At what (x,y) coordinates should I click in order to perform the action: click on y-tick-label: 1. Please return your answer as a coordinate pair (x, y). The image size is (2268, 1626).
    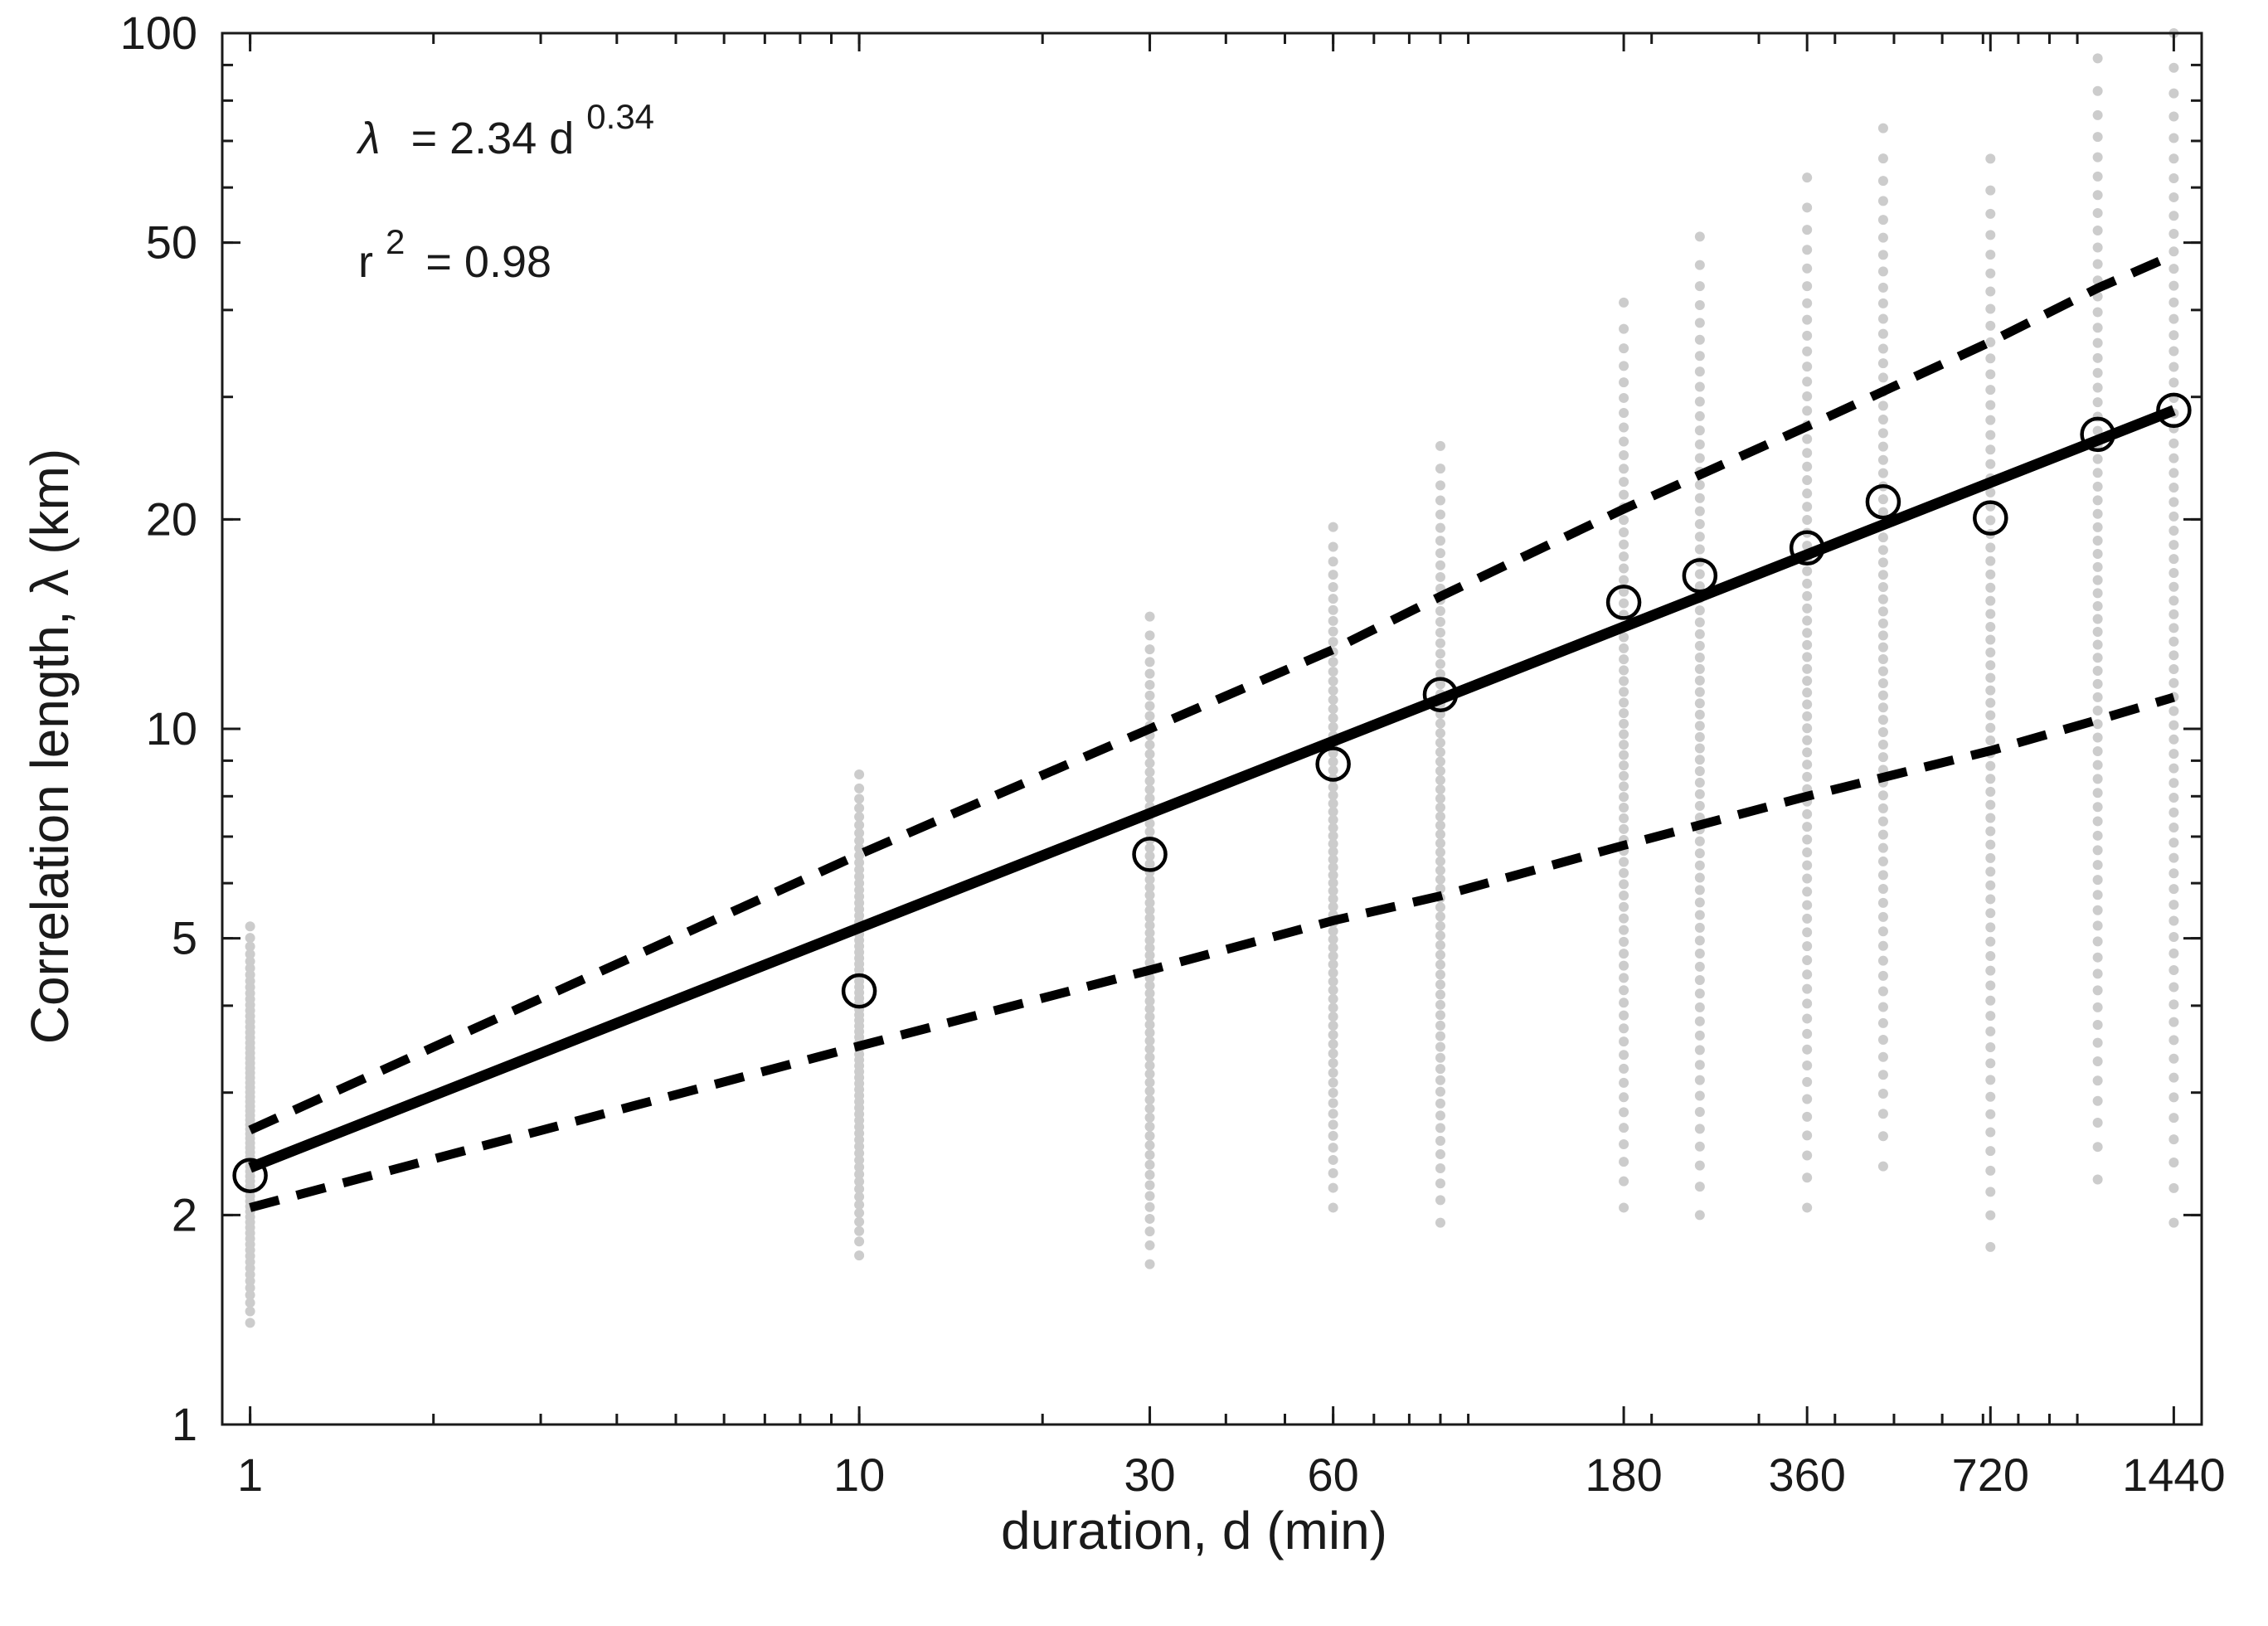
    Looking at the image, I should click on (184, 1424).